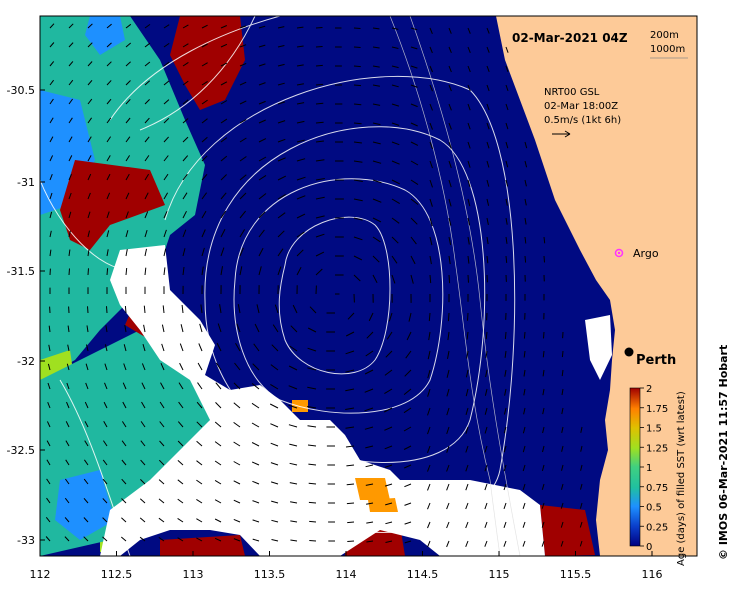  What do you see at coordinates (26, 540) in the screenshot?
I see `y-tick-label: -33` at bounding box center [26, 540].